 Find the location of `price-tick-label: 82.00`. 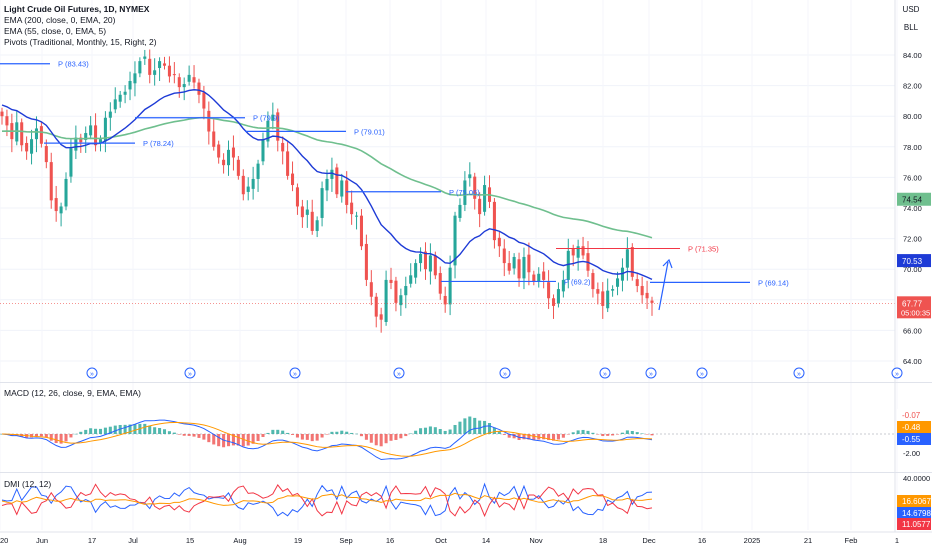

price-tick-label: 82.00 is located at coordinates (912, 86).